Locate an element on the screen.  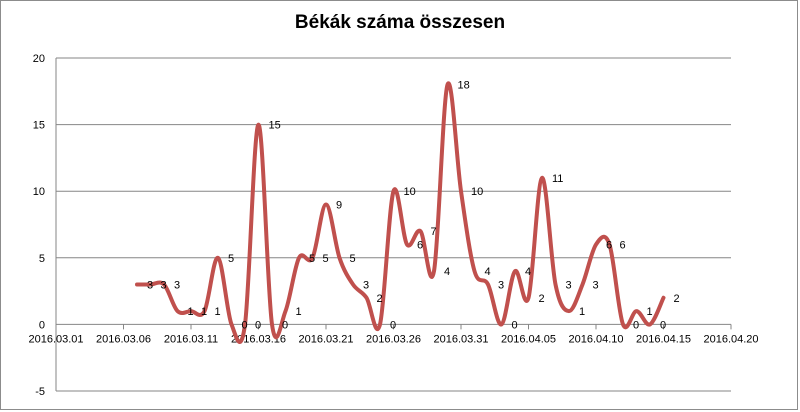
x-tick-label: 2016.03.26 is located at coordinates (393, 339).